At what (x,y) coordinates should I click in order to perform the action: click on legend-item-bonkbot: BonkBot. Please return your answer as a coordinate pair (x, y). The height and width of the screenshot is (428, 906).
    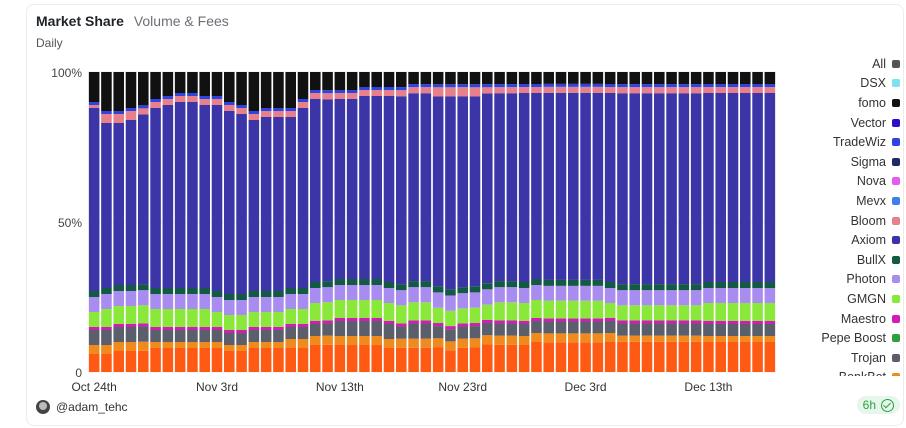
    Looking at the image, I should click on (846, 372).